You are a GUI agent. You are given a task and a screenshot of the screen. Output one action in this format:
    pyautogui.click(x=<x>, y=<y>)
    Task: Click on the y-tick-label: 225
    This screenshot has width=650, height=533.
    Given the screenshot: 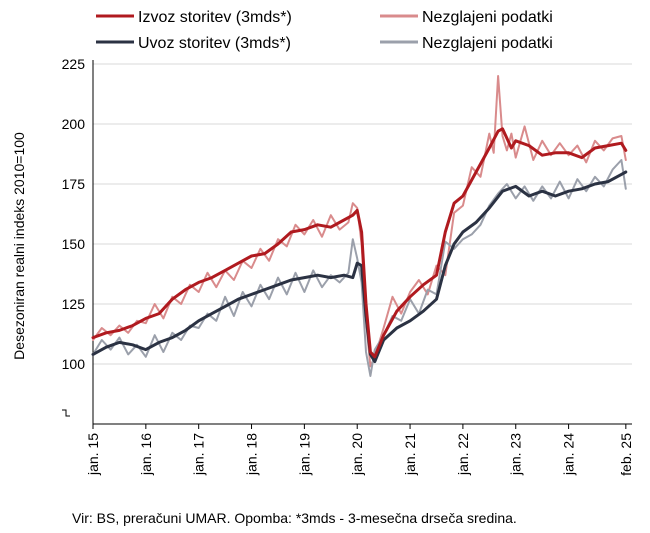 What is the action you would take?
    pyautogui.click(x=74, y=64)
    